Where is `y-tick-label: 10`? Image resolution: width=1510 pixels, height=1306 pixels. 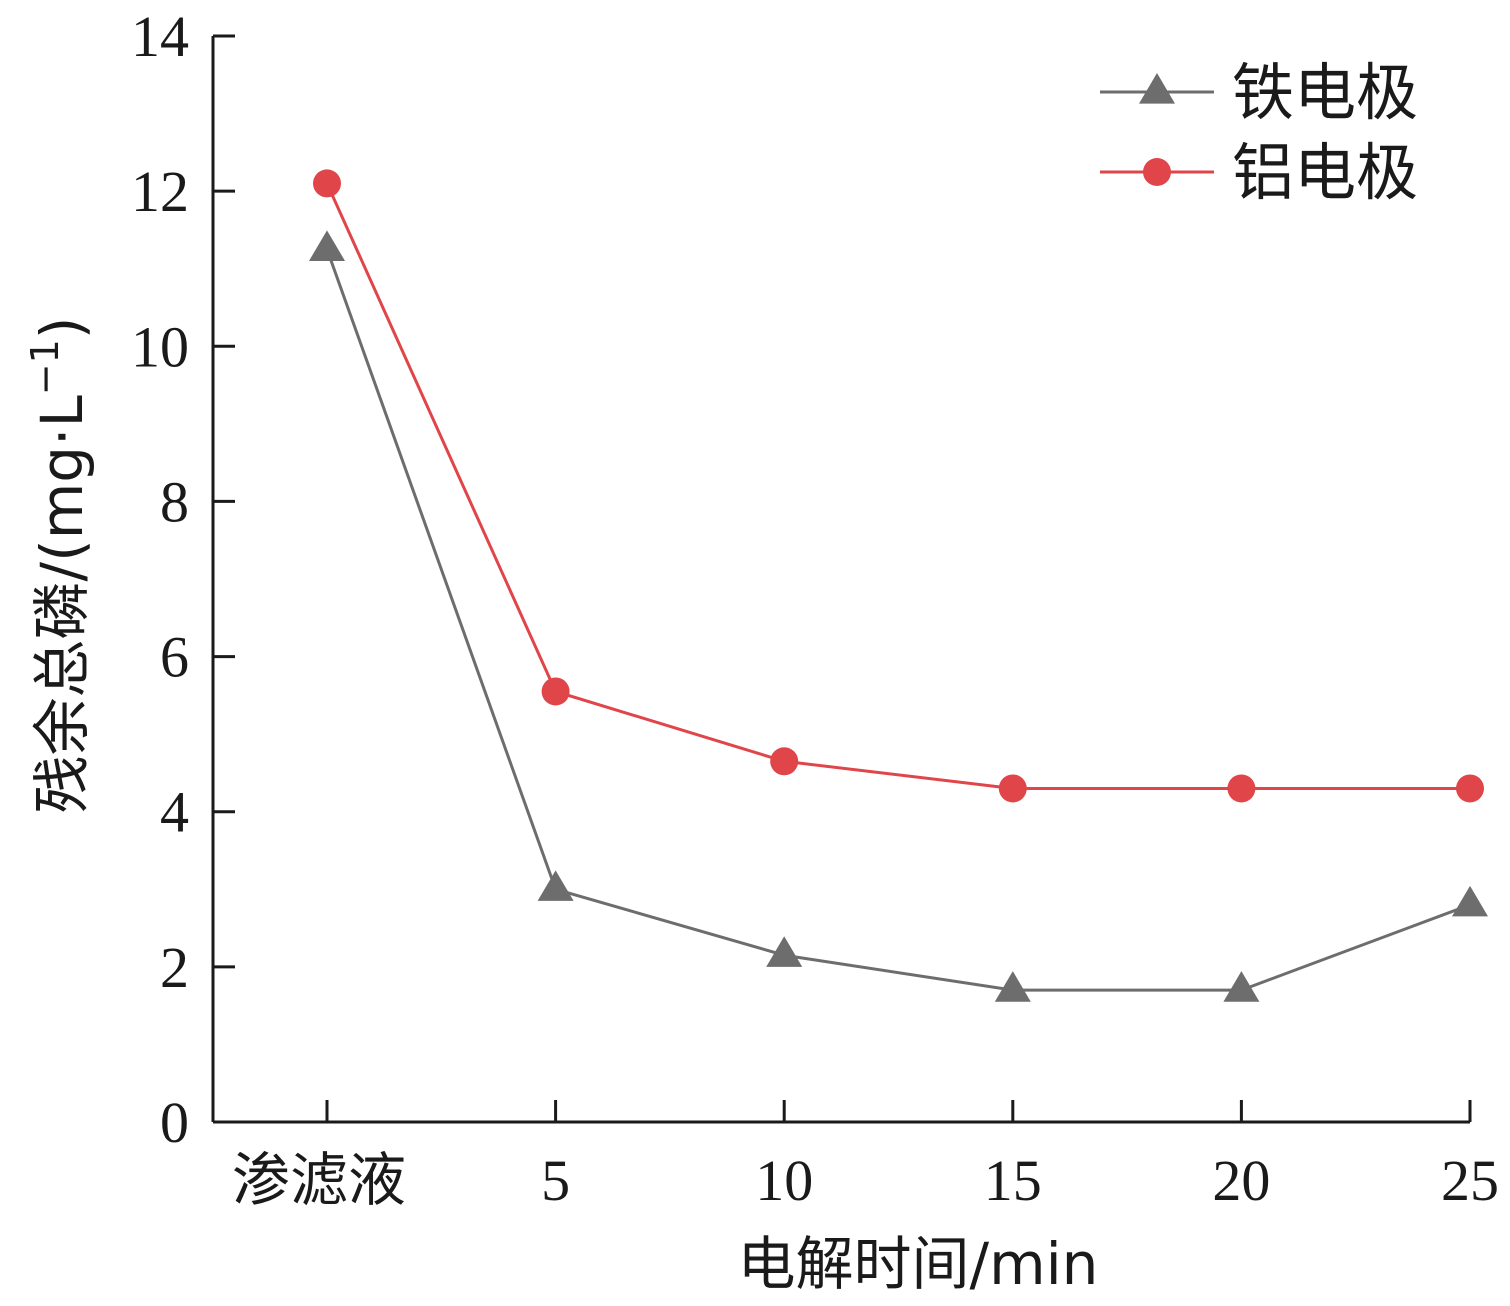
y-tick-label: 10 is located at coordinates (160, 346).